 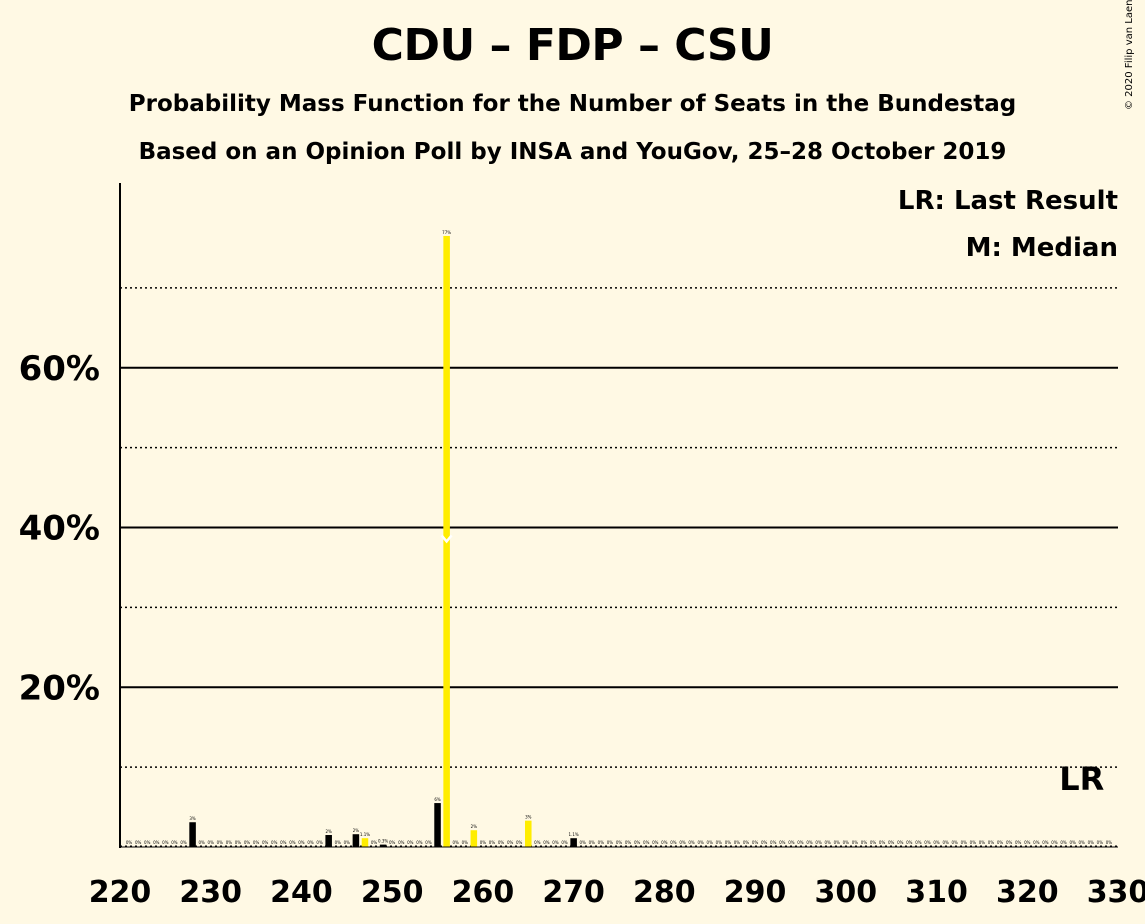 What do you see at coordinates (474, 826) in the screenshot?
I see `bar-label-259: 2%` at bounding box center [474, 826].